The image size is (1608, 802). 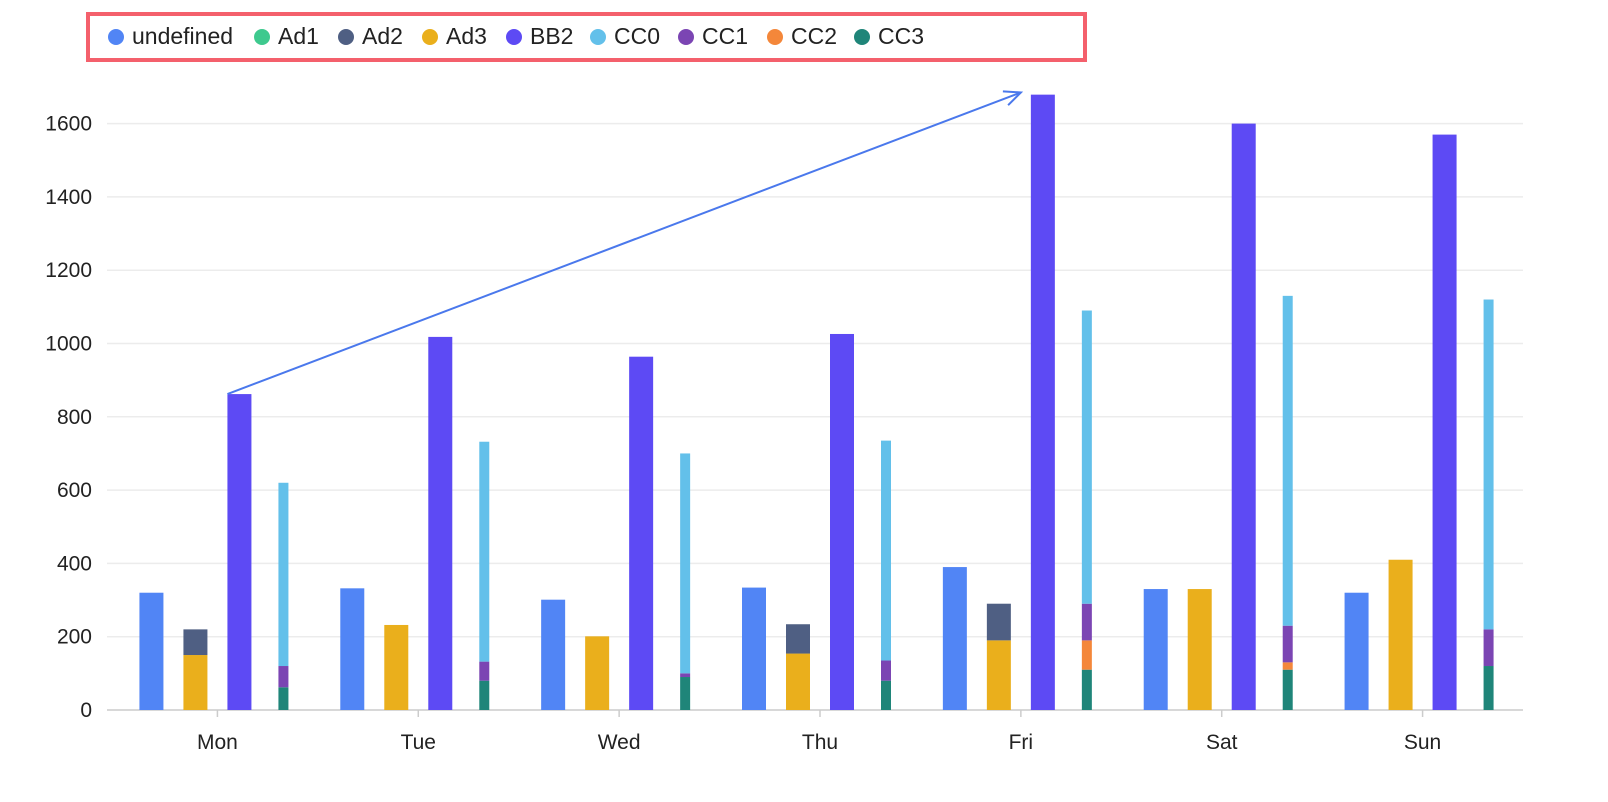 What do you see at coordinates (551, 36) in the screenshot?
I see `legend-label: BB2` at bounding box center [551, 36].